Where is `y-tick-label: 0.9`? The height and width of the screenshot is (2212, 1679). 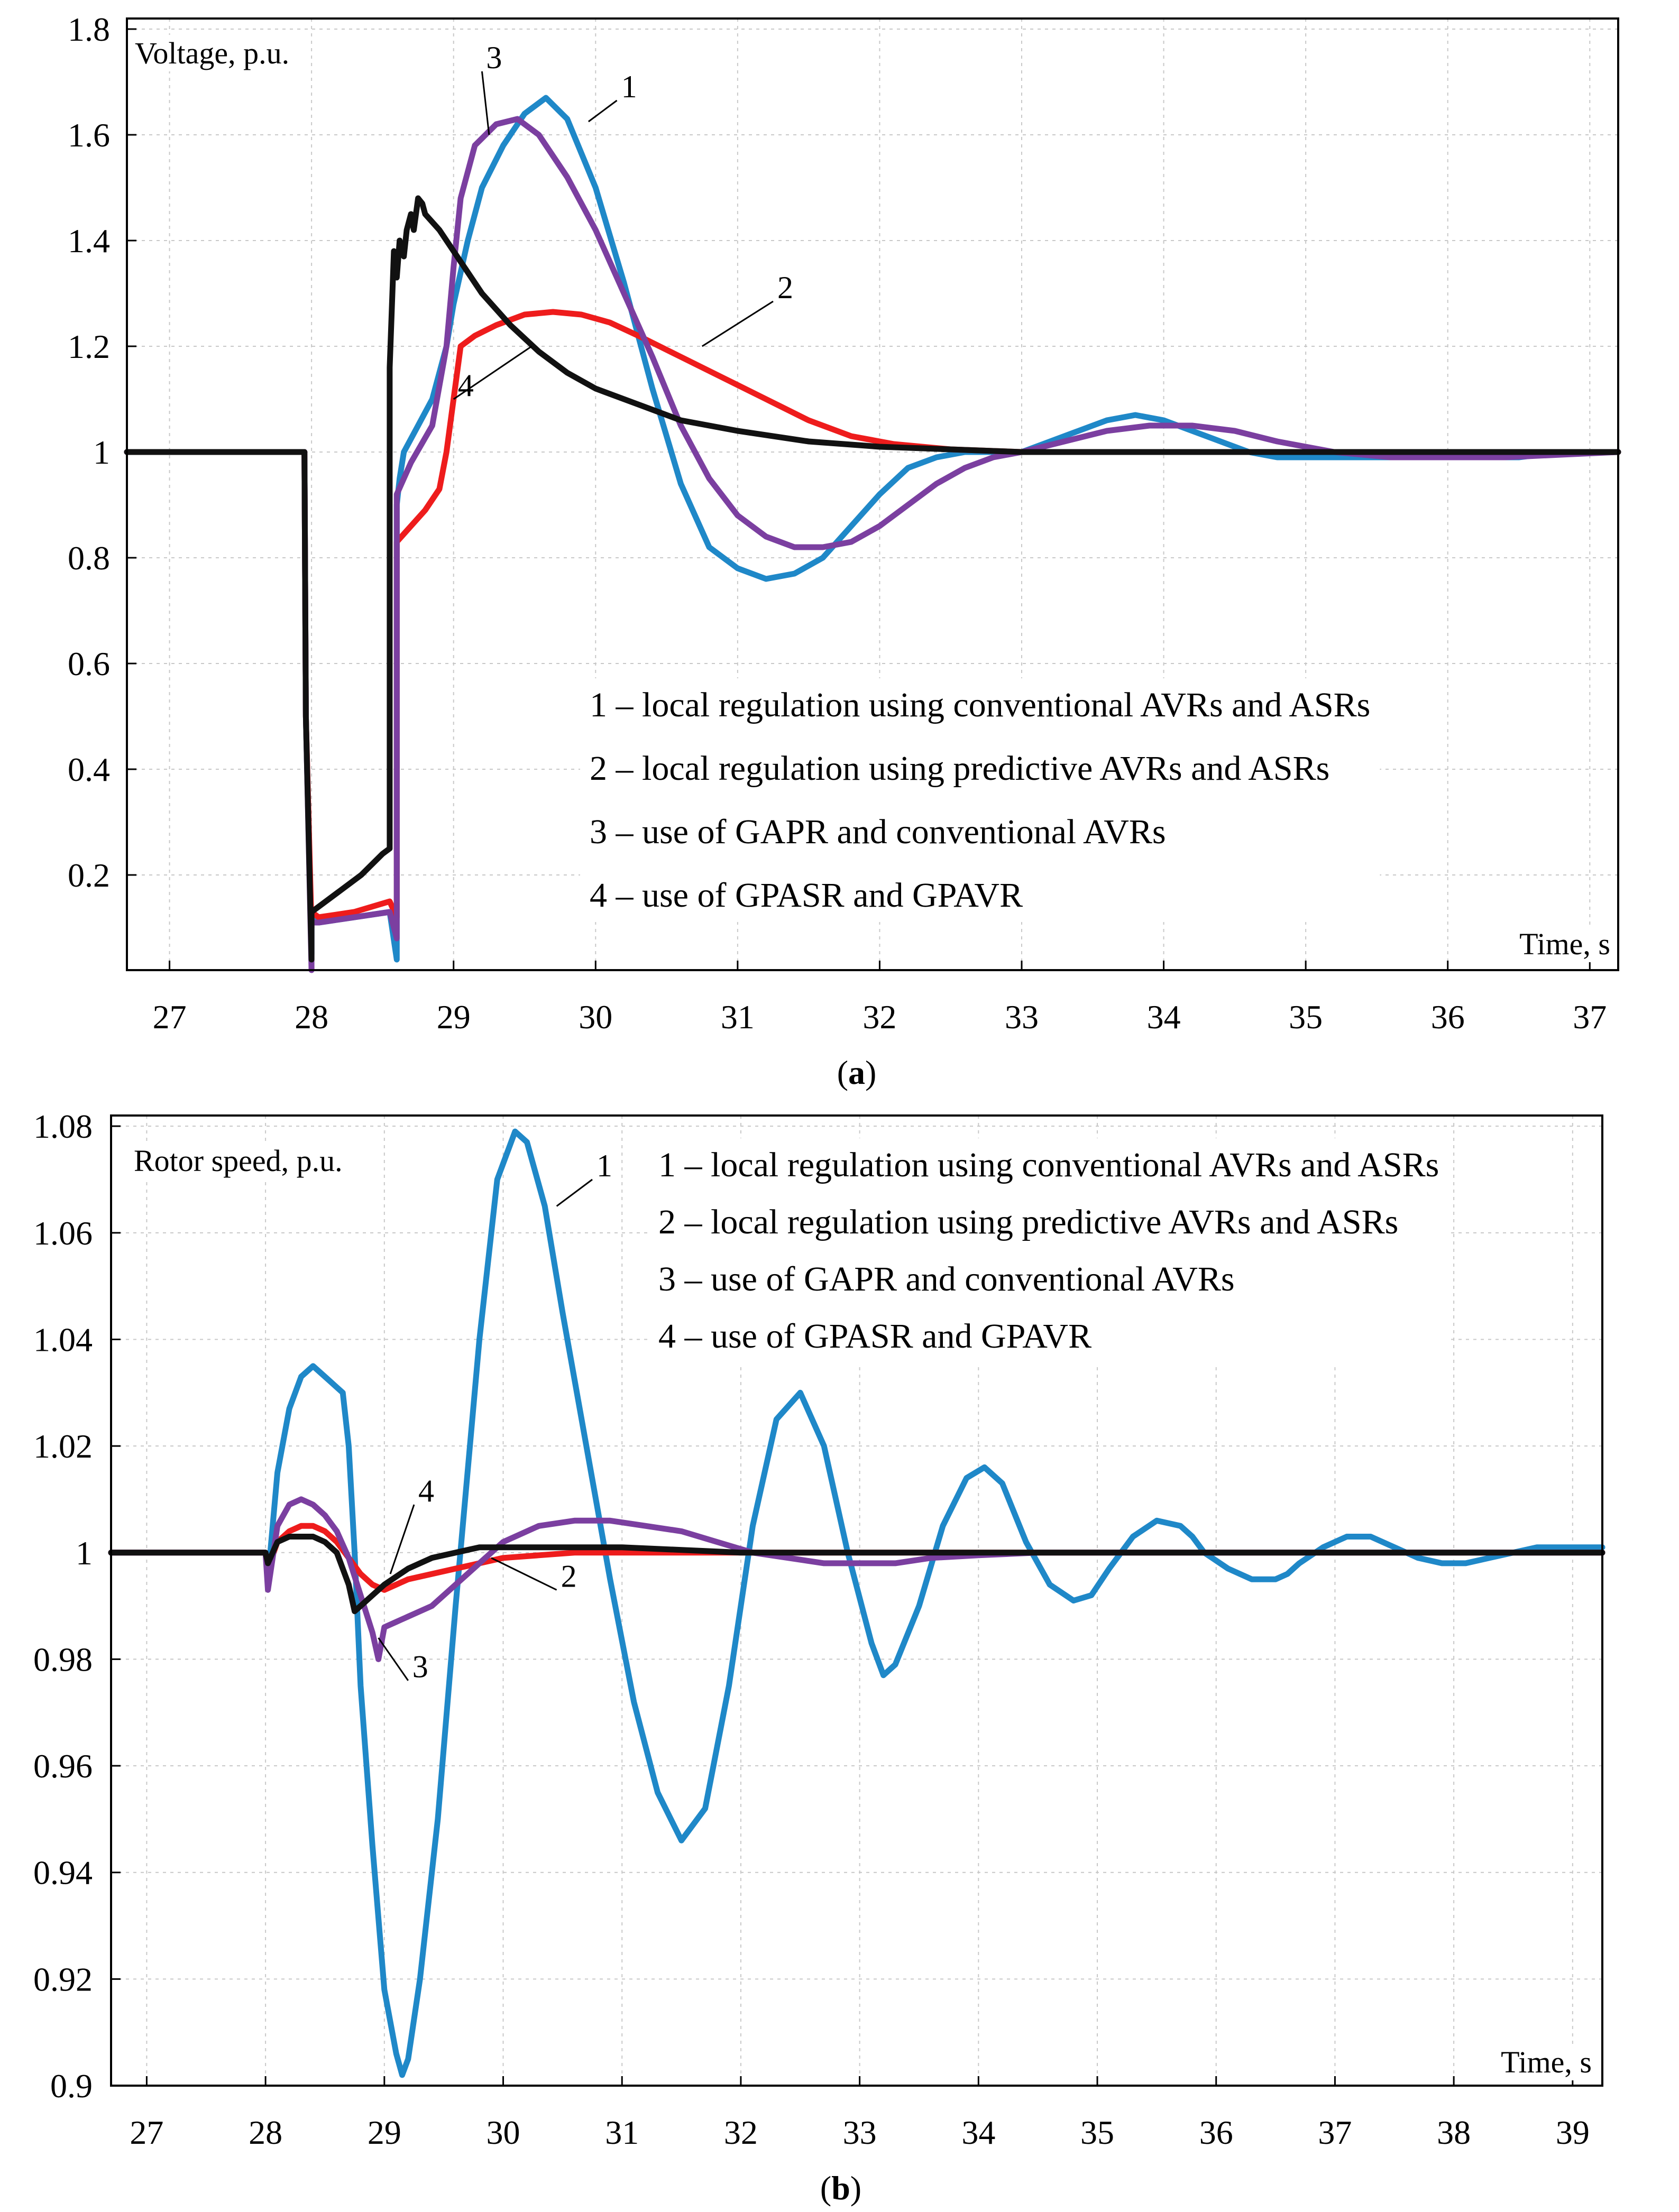 y-tick-label: 0.9 is located at coordinates (71, 2086).